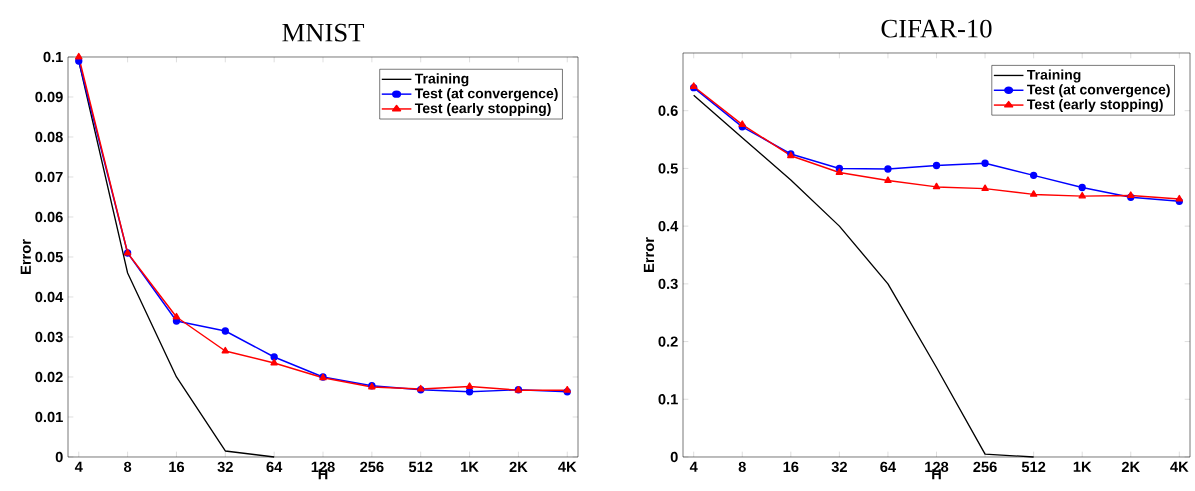  What do you see at coordinates (668, 168) in the screenshot?
I see `y-tick-label: 0.5` at bounding box center [668, 168].